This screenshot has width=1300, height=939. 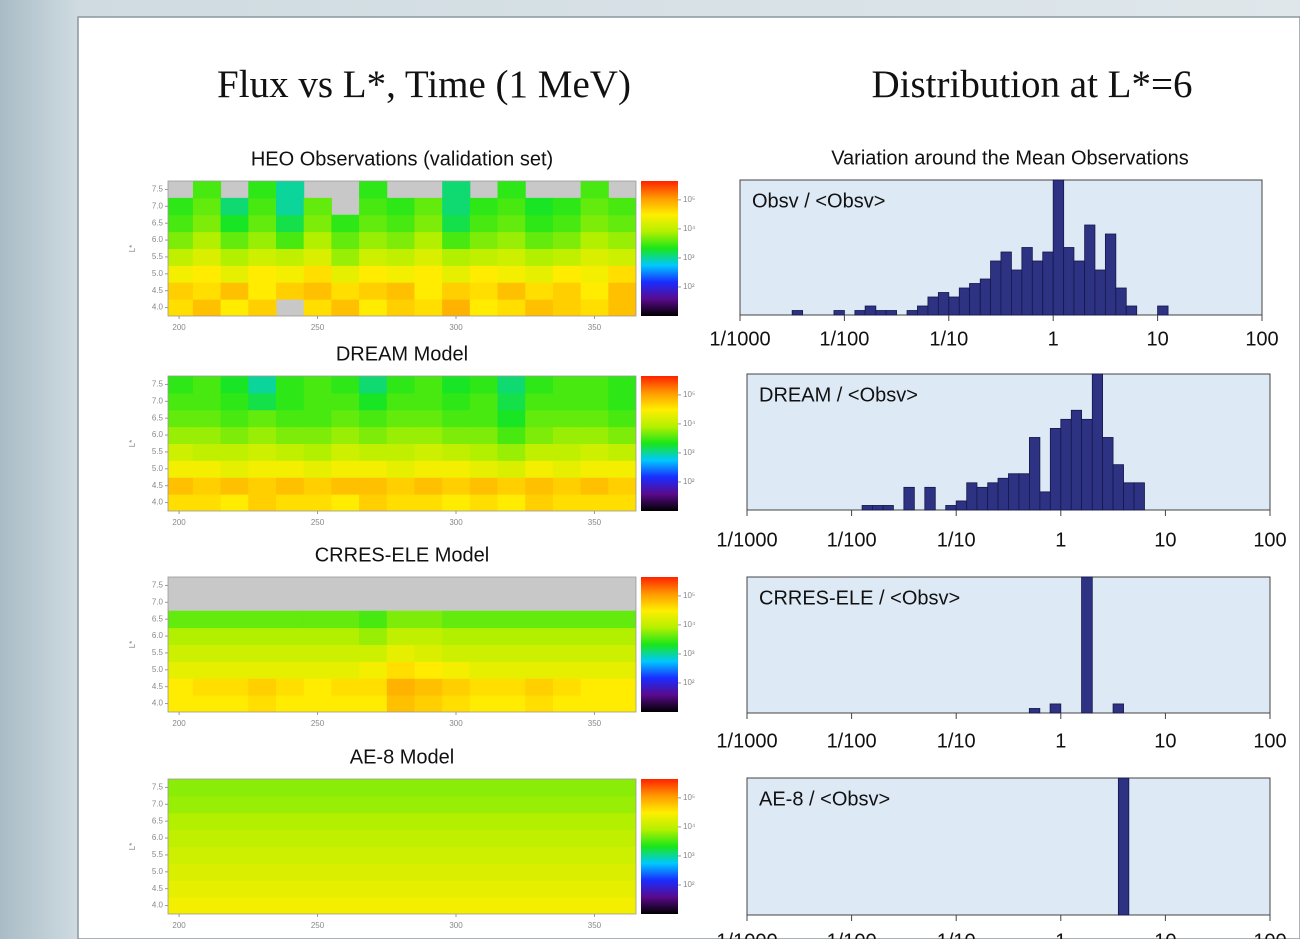 What do you see at coordinates (158, 400) in the screenshot?
I see `y-tick-label: 7.0` at bounding box center [158, 400].